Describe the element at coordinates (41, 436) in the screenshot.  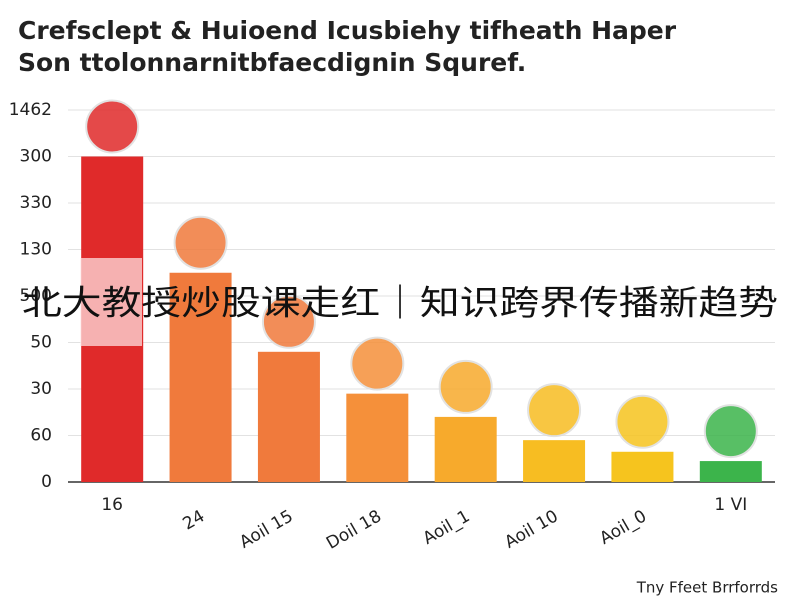
I see `y-tick-label: 60` at that location.